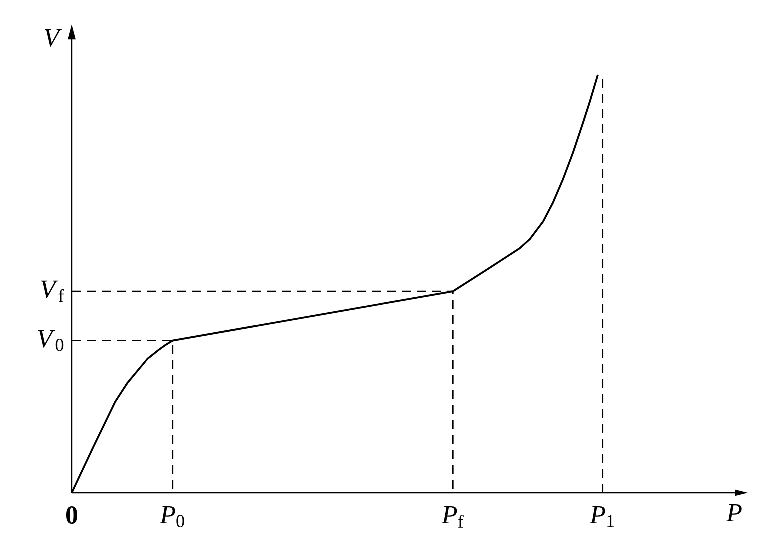 The height and width of the screenshot is (541, 775). What do you see at coordinates (72, 515) in the screenshot?
I see `x-tick-label: 0` at bounding box center [72, 515].